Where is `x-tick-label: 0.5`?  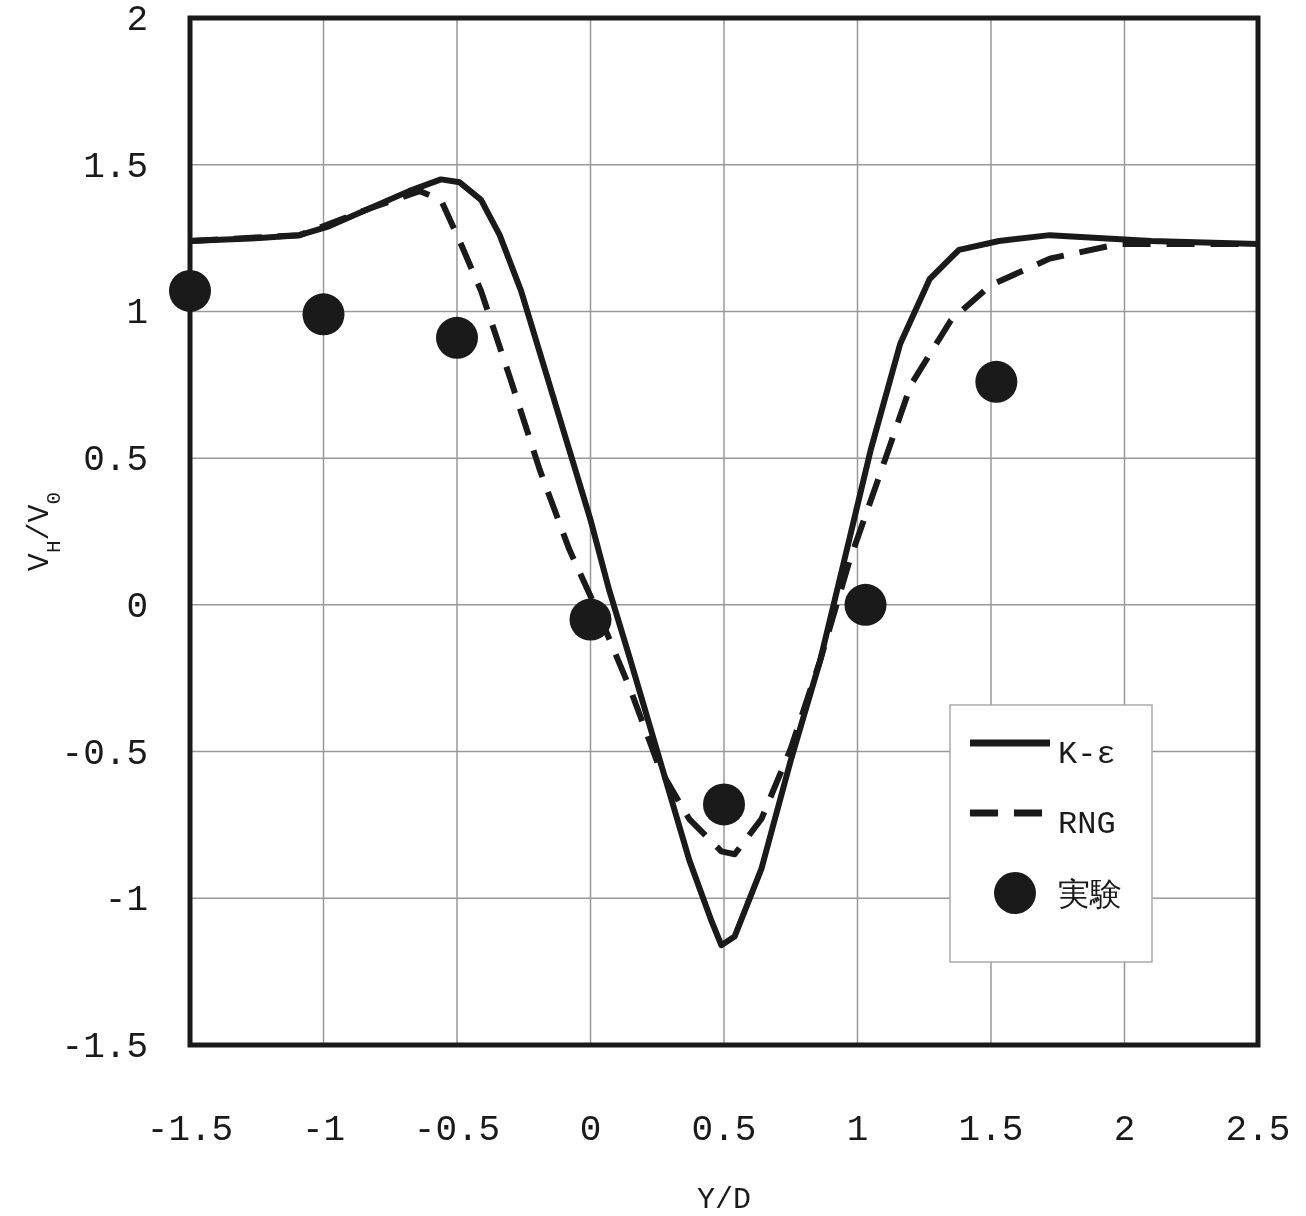 x-tick-label: 0.5 is located at coordinates (724, 1130).